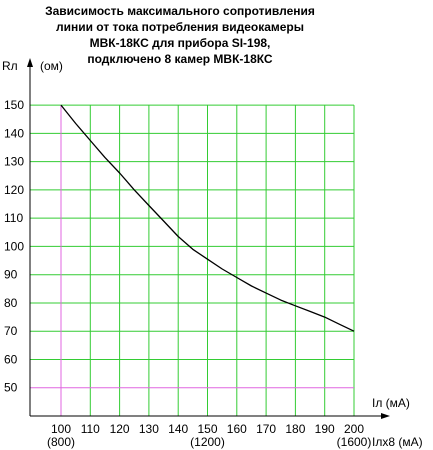 The height and width of the screenshot is (450, 433). What do you see at coordinates (149, 429) in the screenshot?
I see `x-tick-label-130: 130` at bounding box center [149, 429].